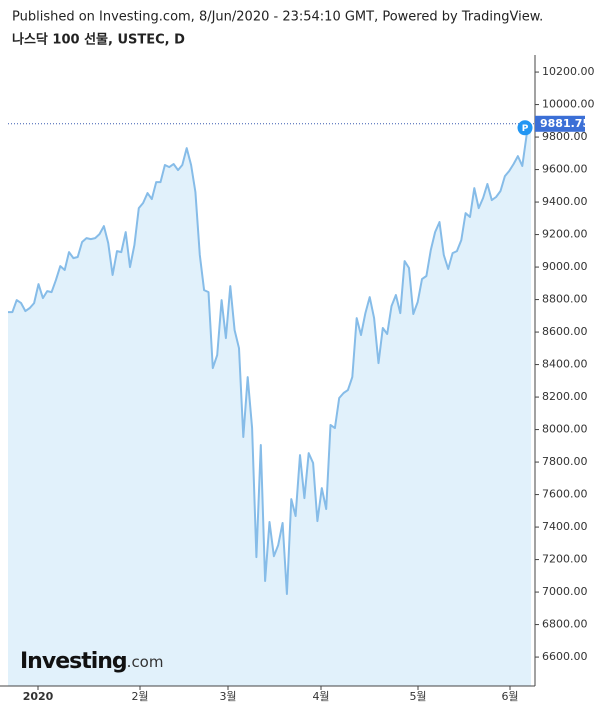 The height and width of the screenshot is (712, 600). What do you see at coordinates (565, 396) in the screenshot?
I see `y-tick-label: 8200.00` at bounding box center [565, 396].